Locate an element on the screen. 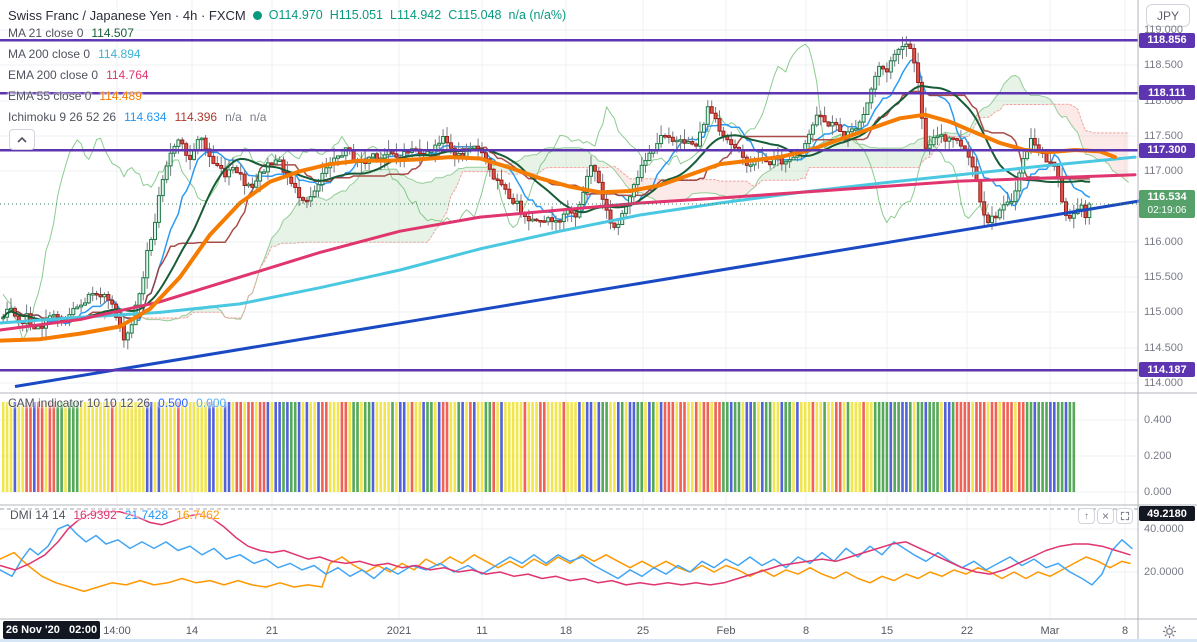 The width and height of the screenshot is (1197, 642). gear-icon is located at coordinates (1169, 631).